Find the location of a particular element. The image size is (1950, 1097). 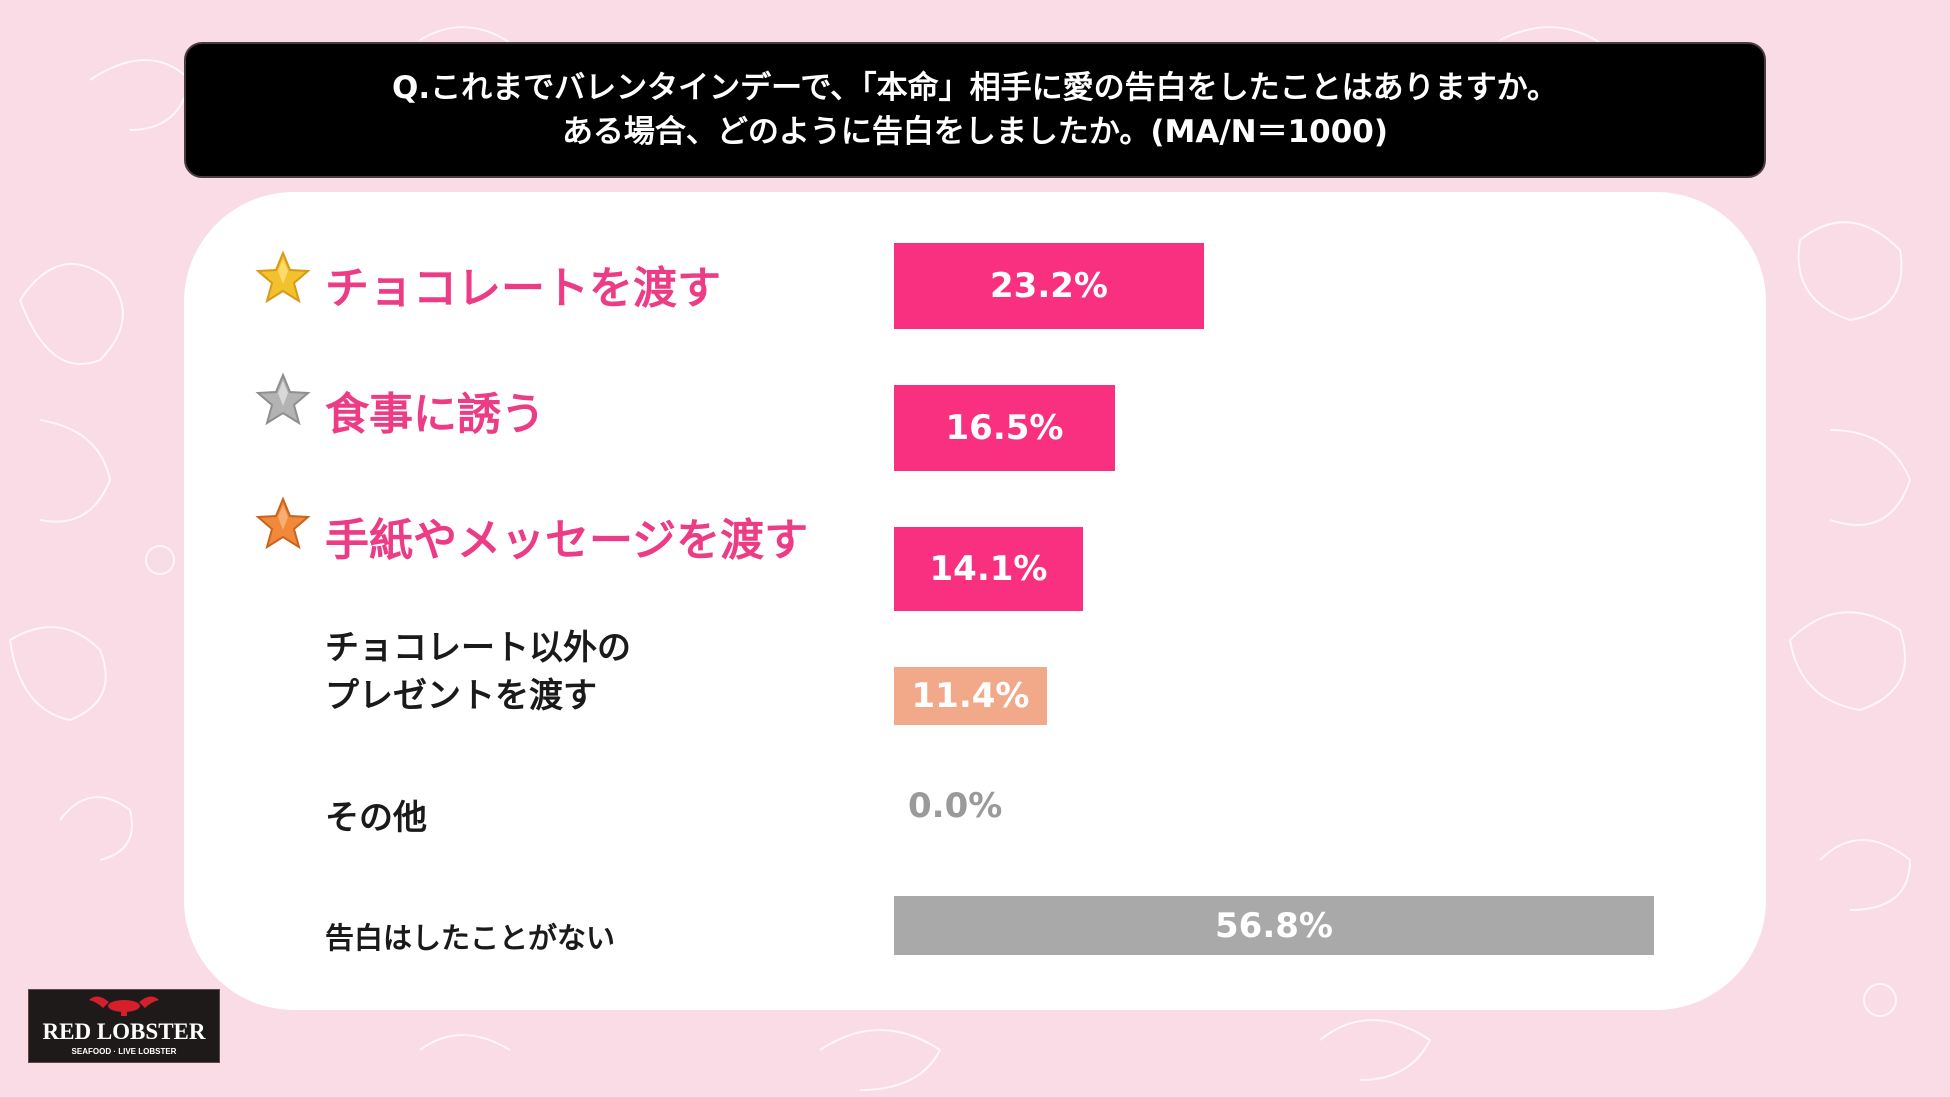

gold-star-icon is located at coordinates (283, 277).